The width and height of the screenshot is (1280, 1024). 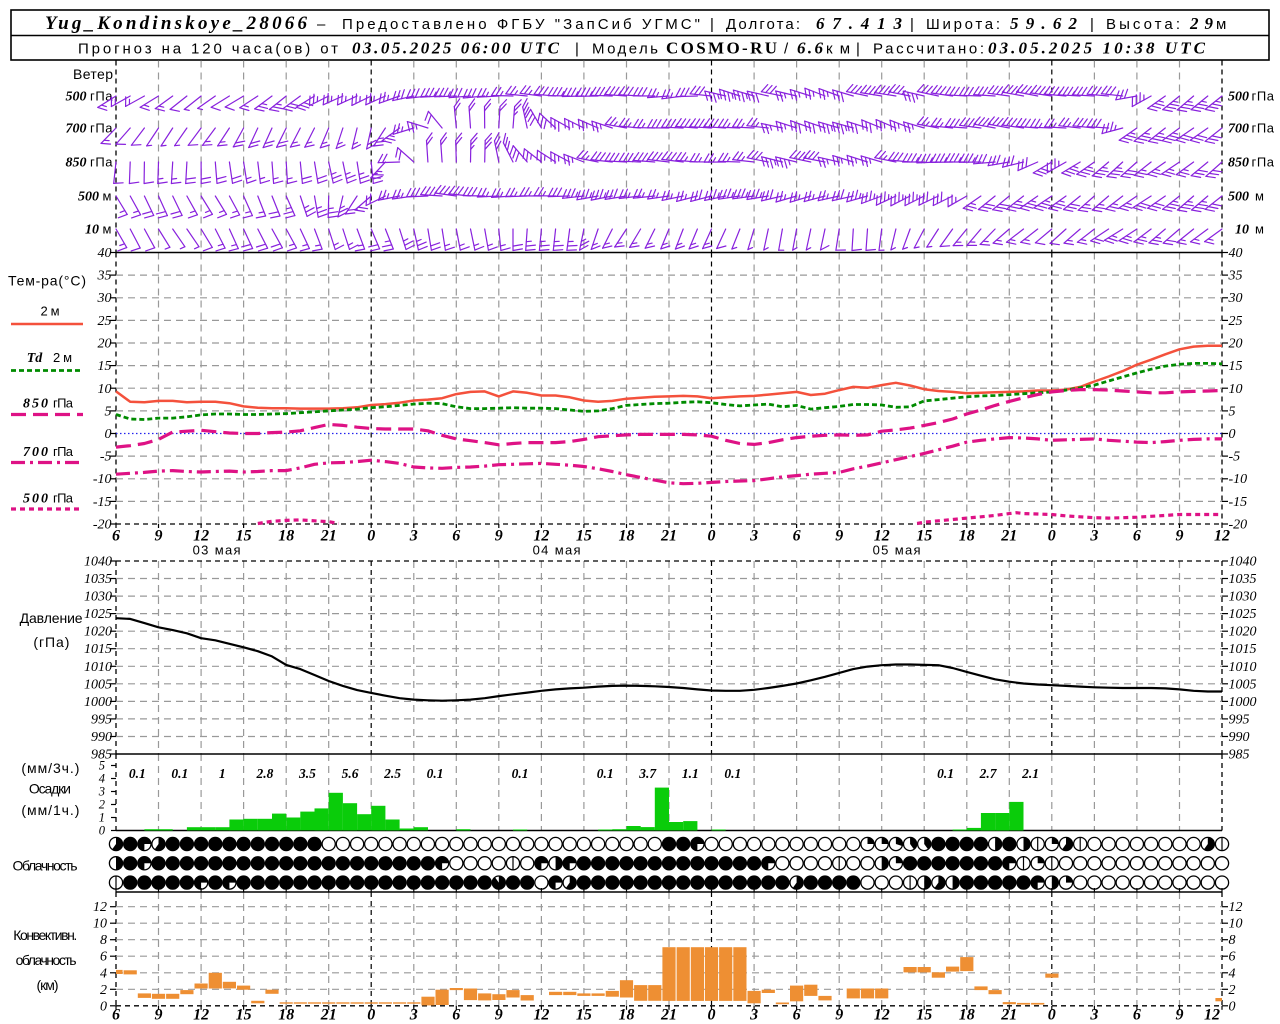 What do you see at coordinates (101, 737) in the screenshot?
I see `svg-text: 990` at bounding box center [101, 737].